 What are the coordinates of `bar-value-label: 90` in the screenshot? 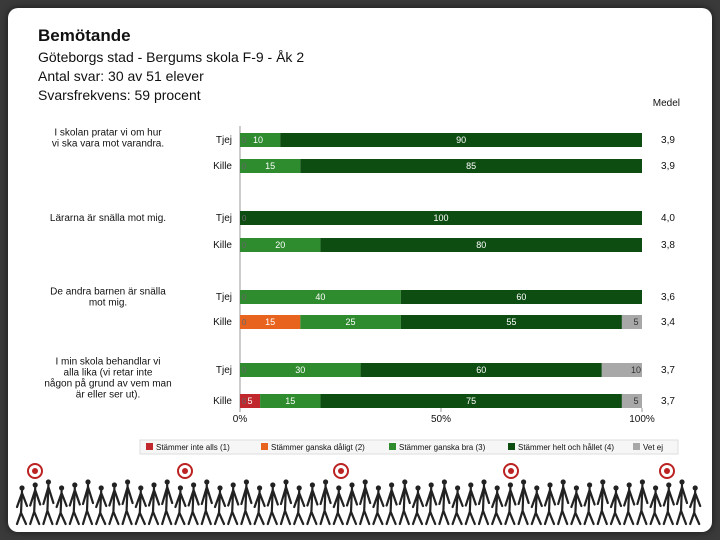 It's located at (461, 140).